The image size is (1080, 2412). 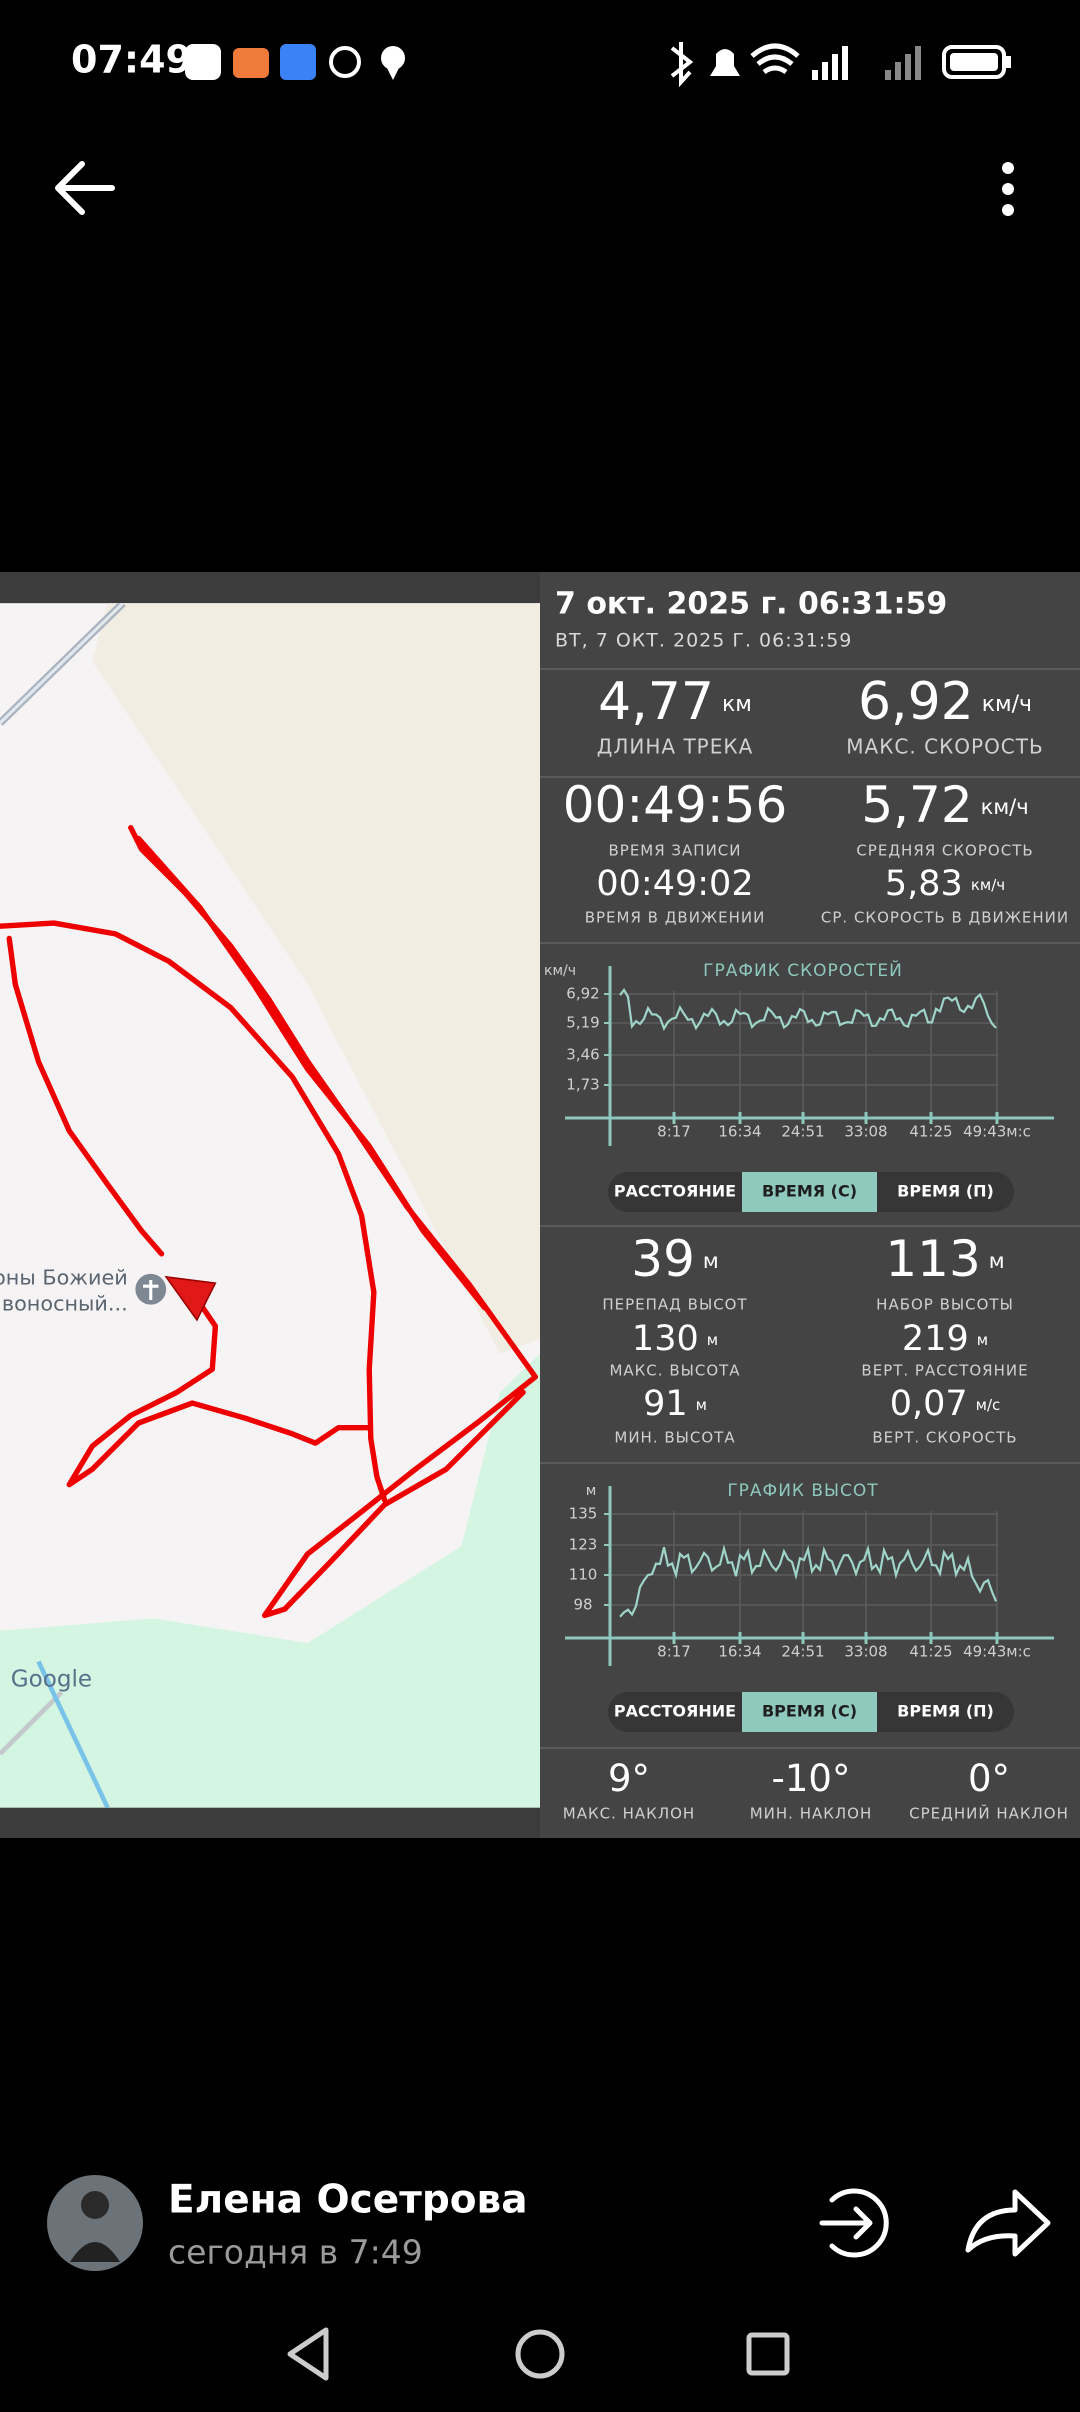 What do you see at coordinates (1008, 2223) in the screenshot?
I see `share-button` at bounding box center [1008, 2223].